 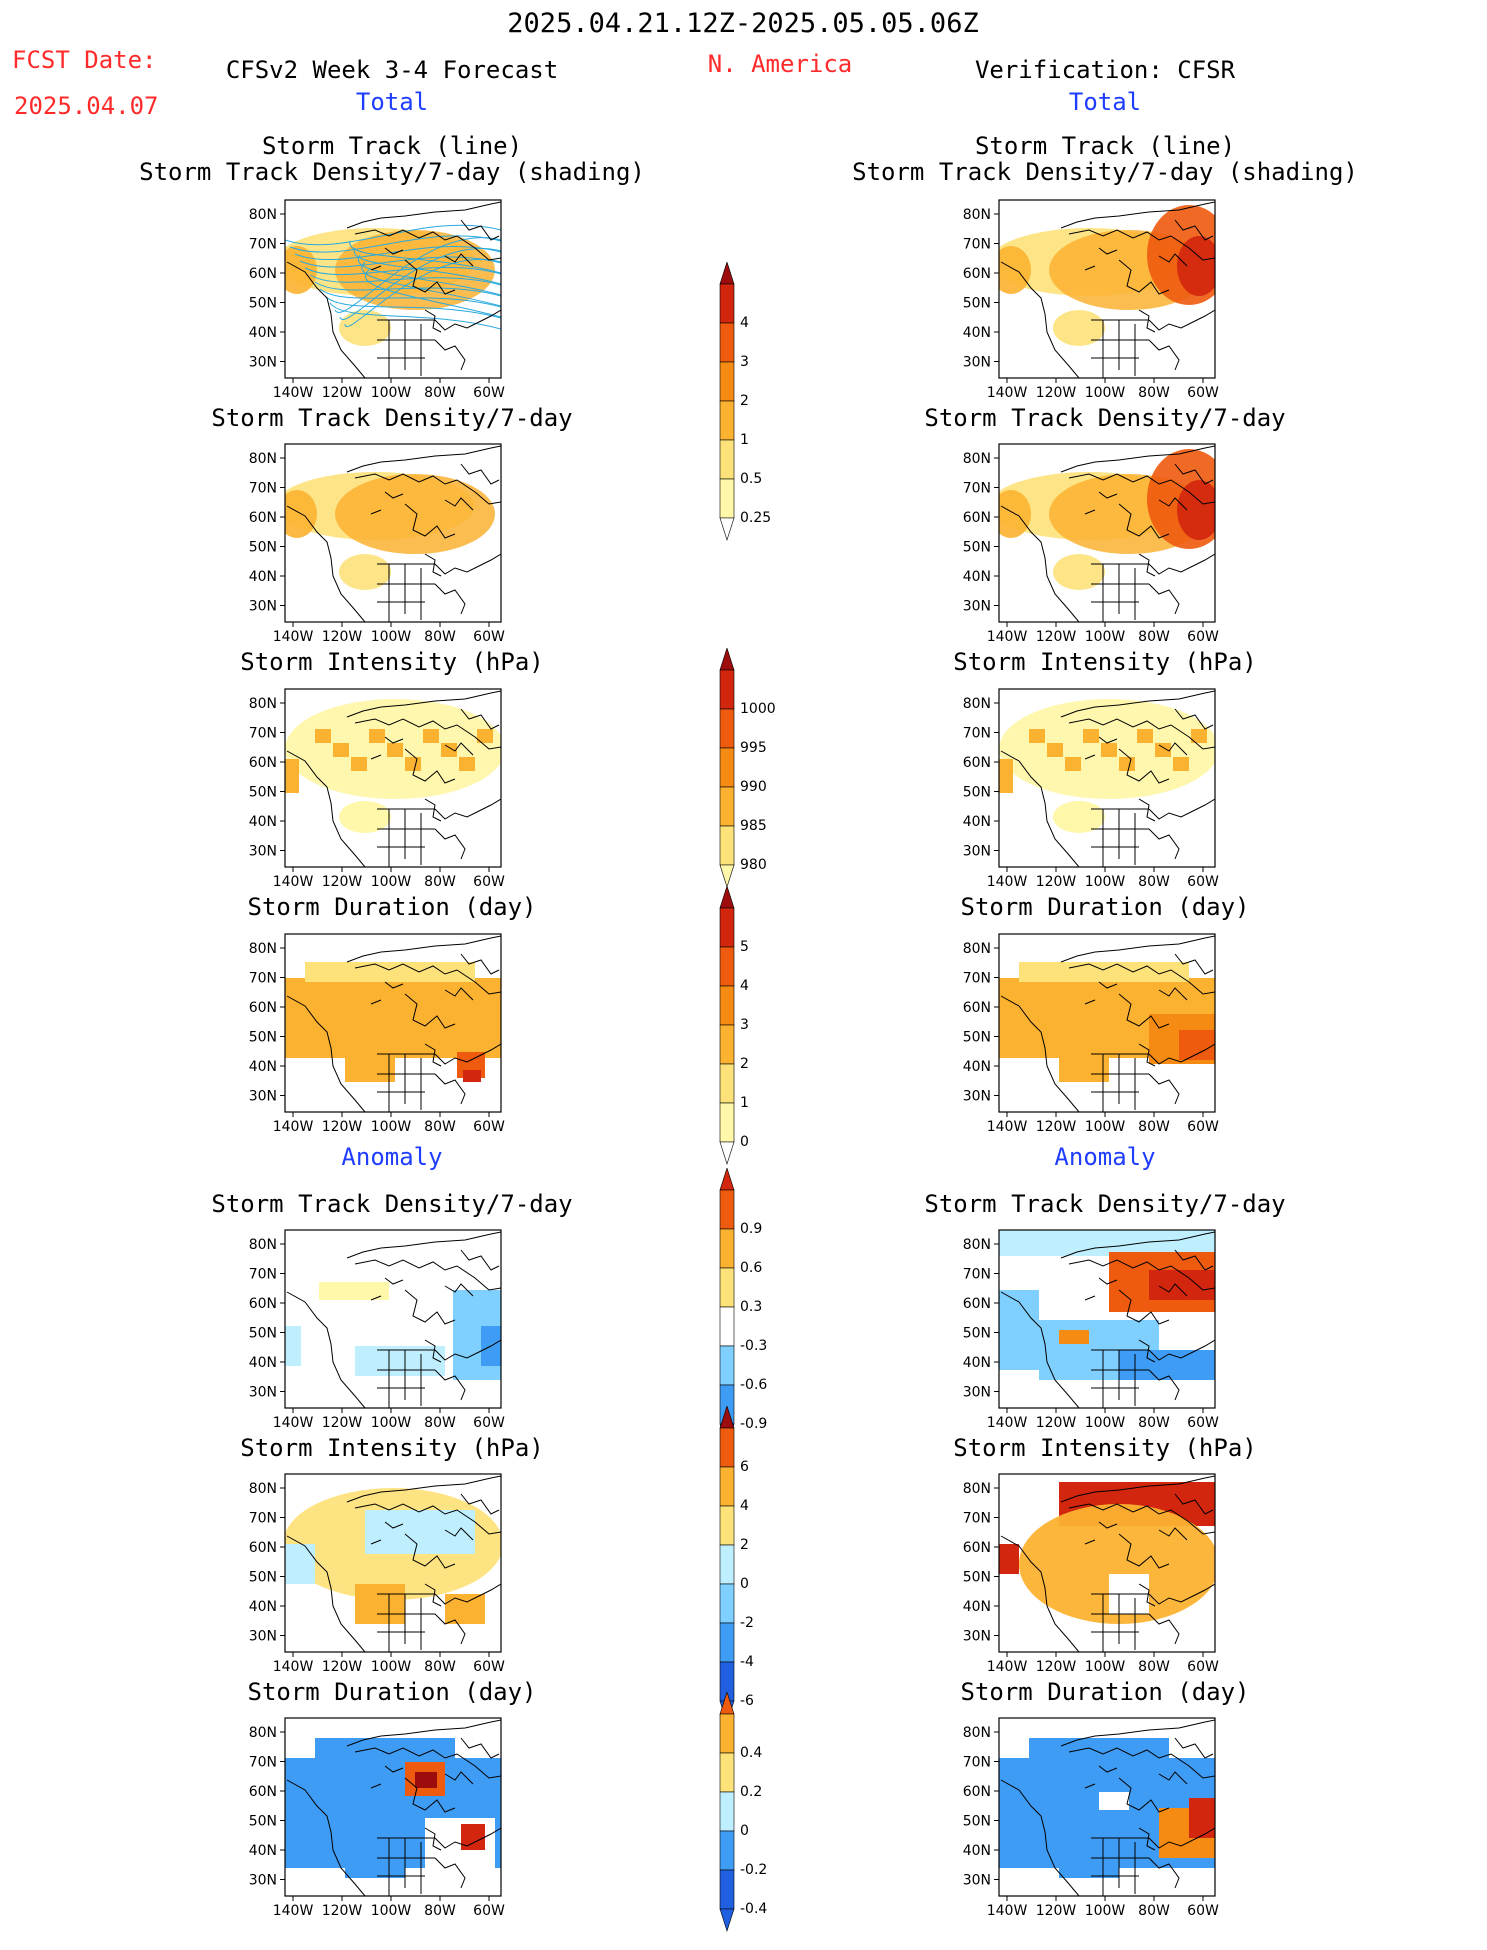 I want to click on title-duration-right: Storm Duration (day), so click(x=1105, y=907).